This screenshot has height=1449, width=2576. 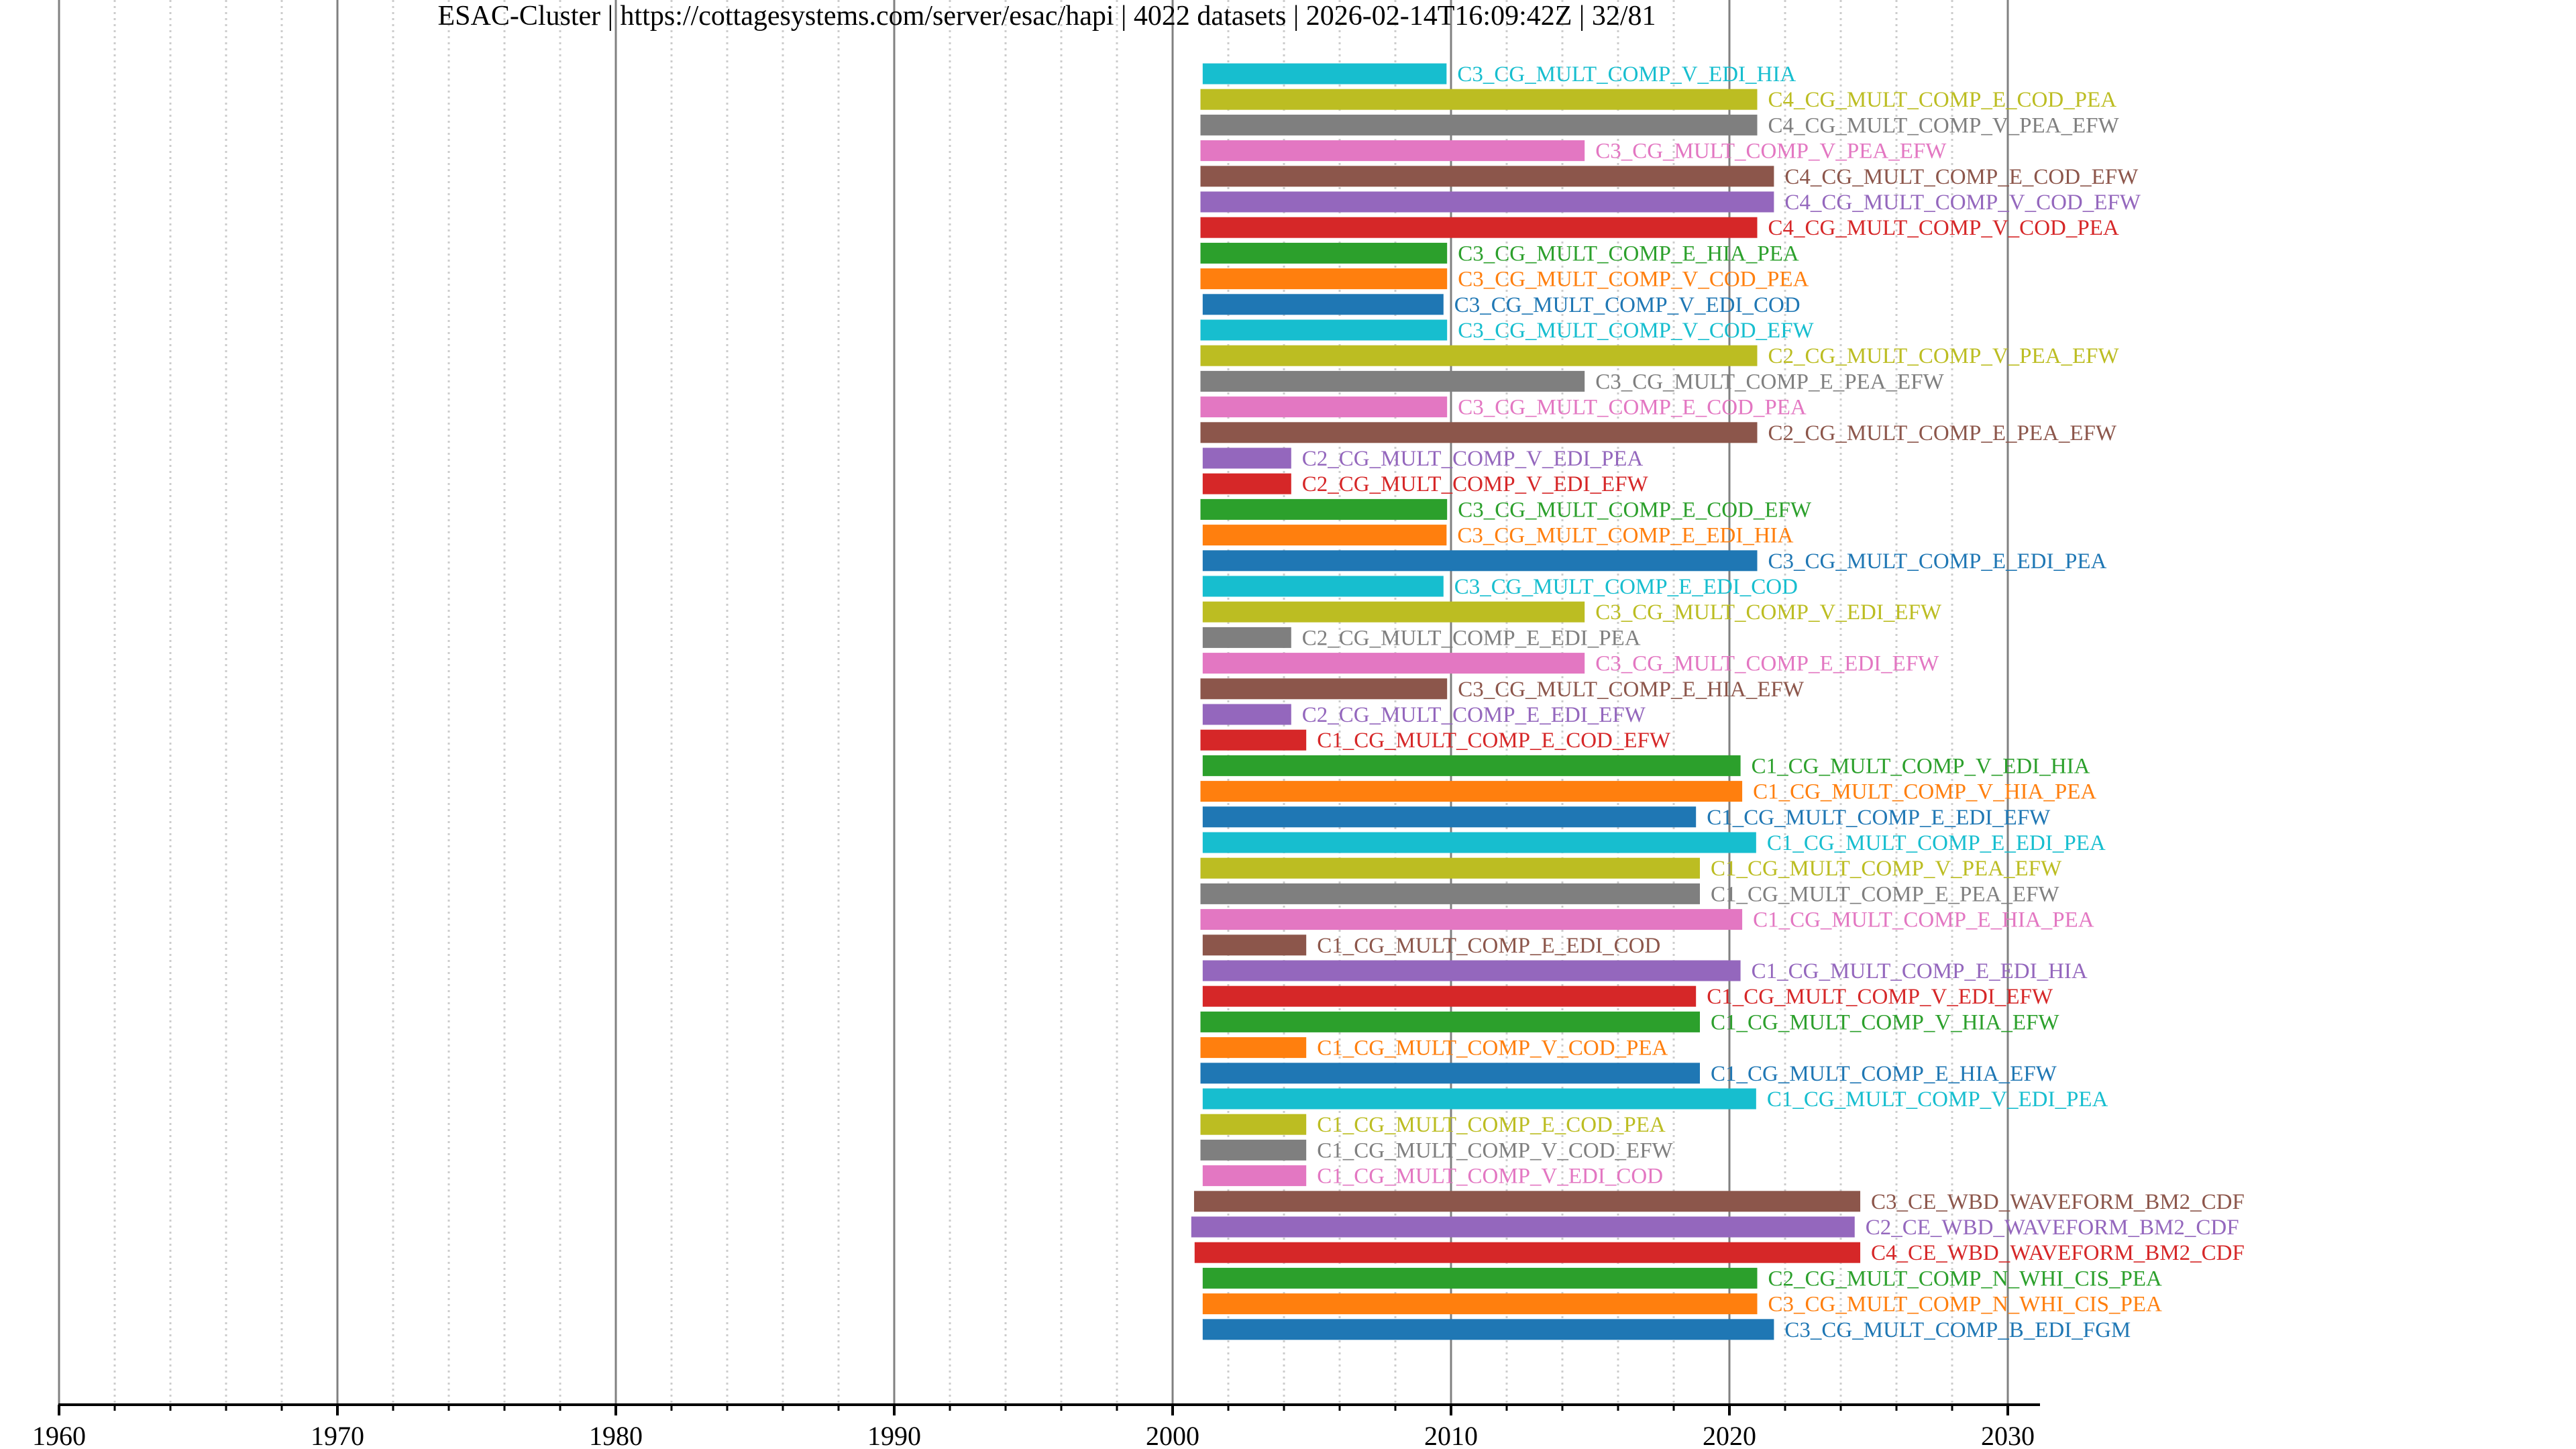 I want to click on dataset-label: C1_CG_MULT_COMP_E_COD_EFW, so click(x=1494, y=741).